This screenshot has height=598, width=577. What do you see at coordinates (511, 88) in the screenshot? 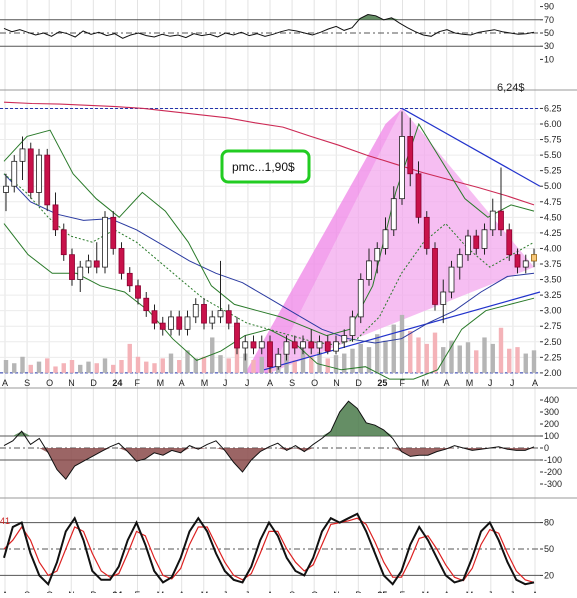
I see `price-label: 6,24$` at bounding box center [511, 88].